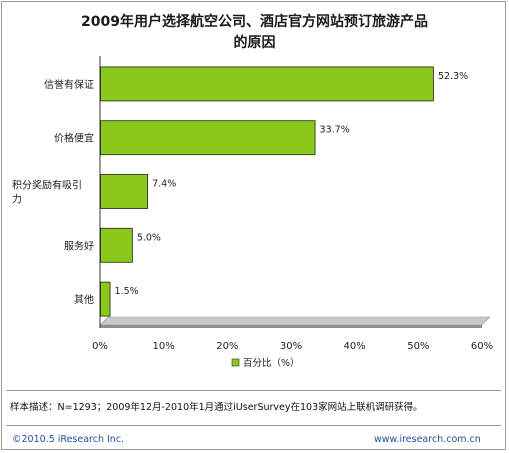 The image size is (509, 453). I want to click on chart-title: 2009年用户选择航空公司、酒店官方网站预订旅游产品 的原因, so click(254, 33).